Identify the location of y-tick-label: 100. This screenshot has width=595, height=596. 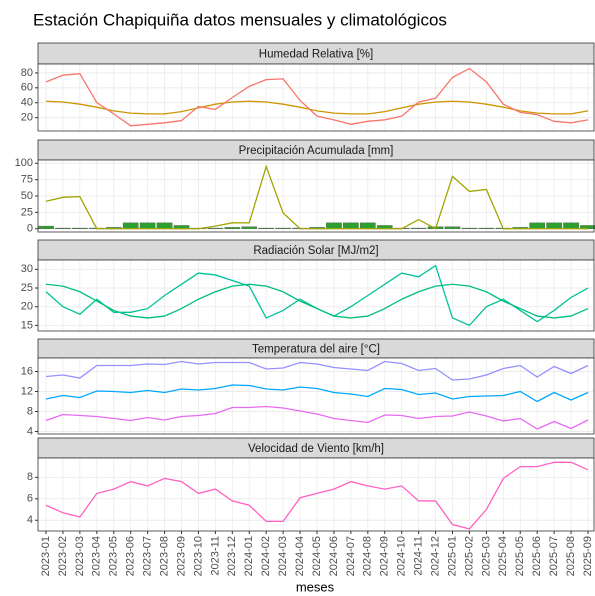
(24, 163).